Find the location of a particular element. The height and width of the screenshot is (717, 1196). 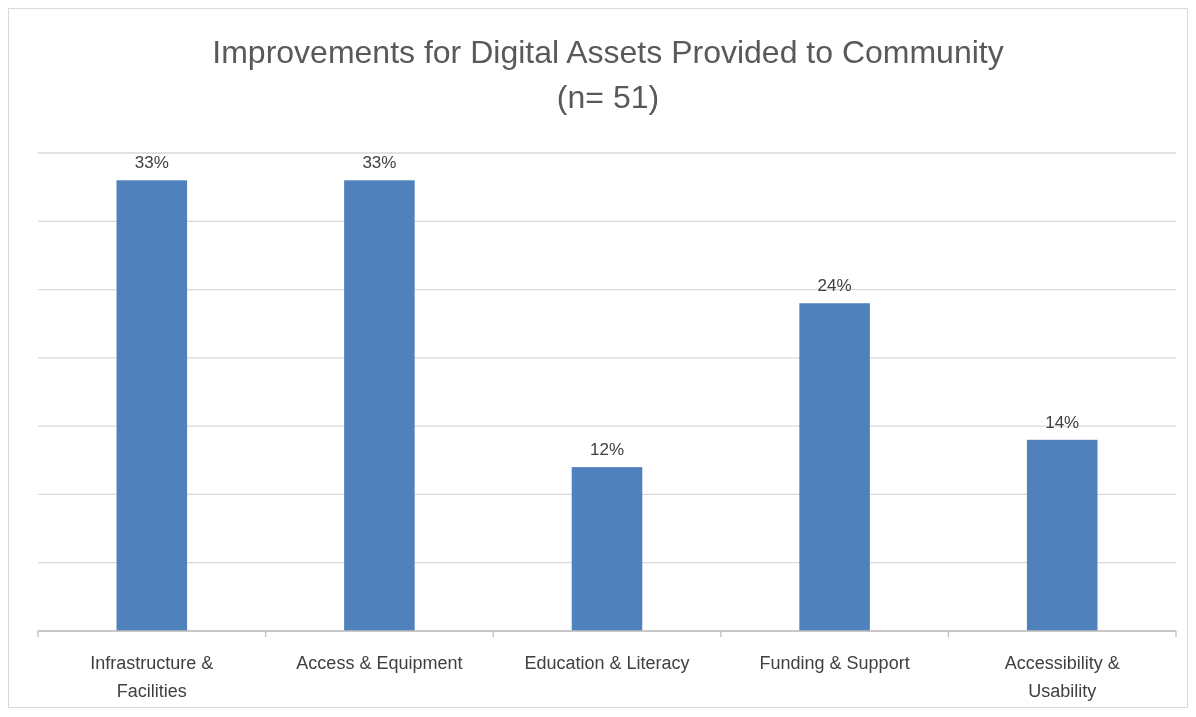

data-label: 24% is located at coordinates (834, 286).